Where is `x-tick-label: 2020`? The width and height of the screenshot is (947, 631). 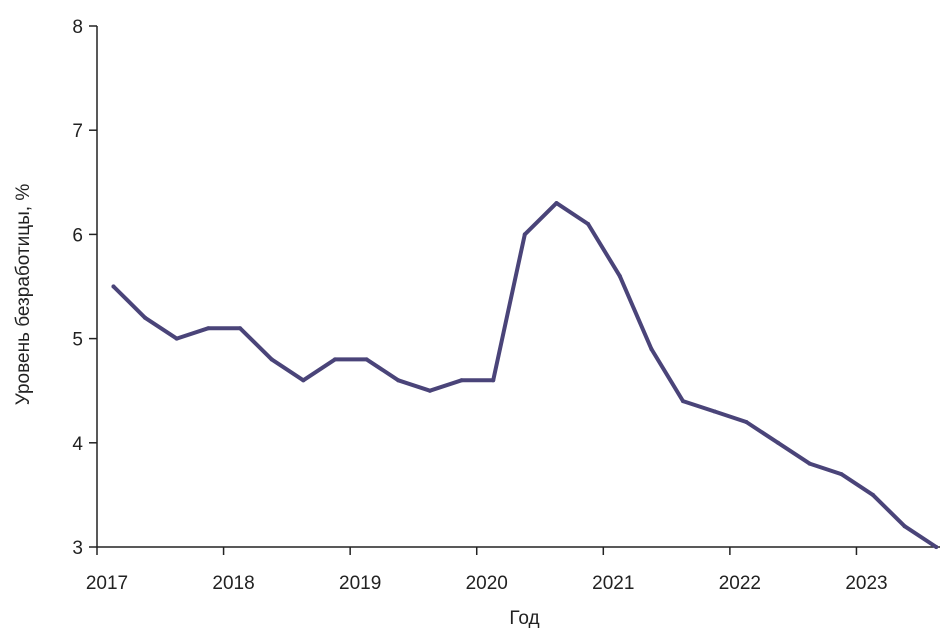 x-tick-label: 2020 is located at coordinates (487, 583).